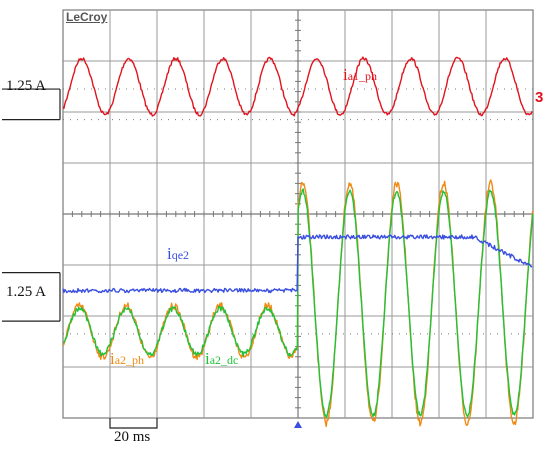 The height and width of the screenshot is (456, 550). Describe the element at coordinates (31, 104) in the screenshot. I see `top-scale-bracket` at that location.